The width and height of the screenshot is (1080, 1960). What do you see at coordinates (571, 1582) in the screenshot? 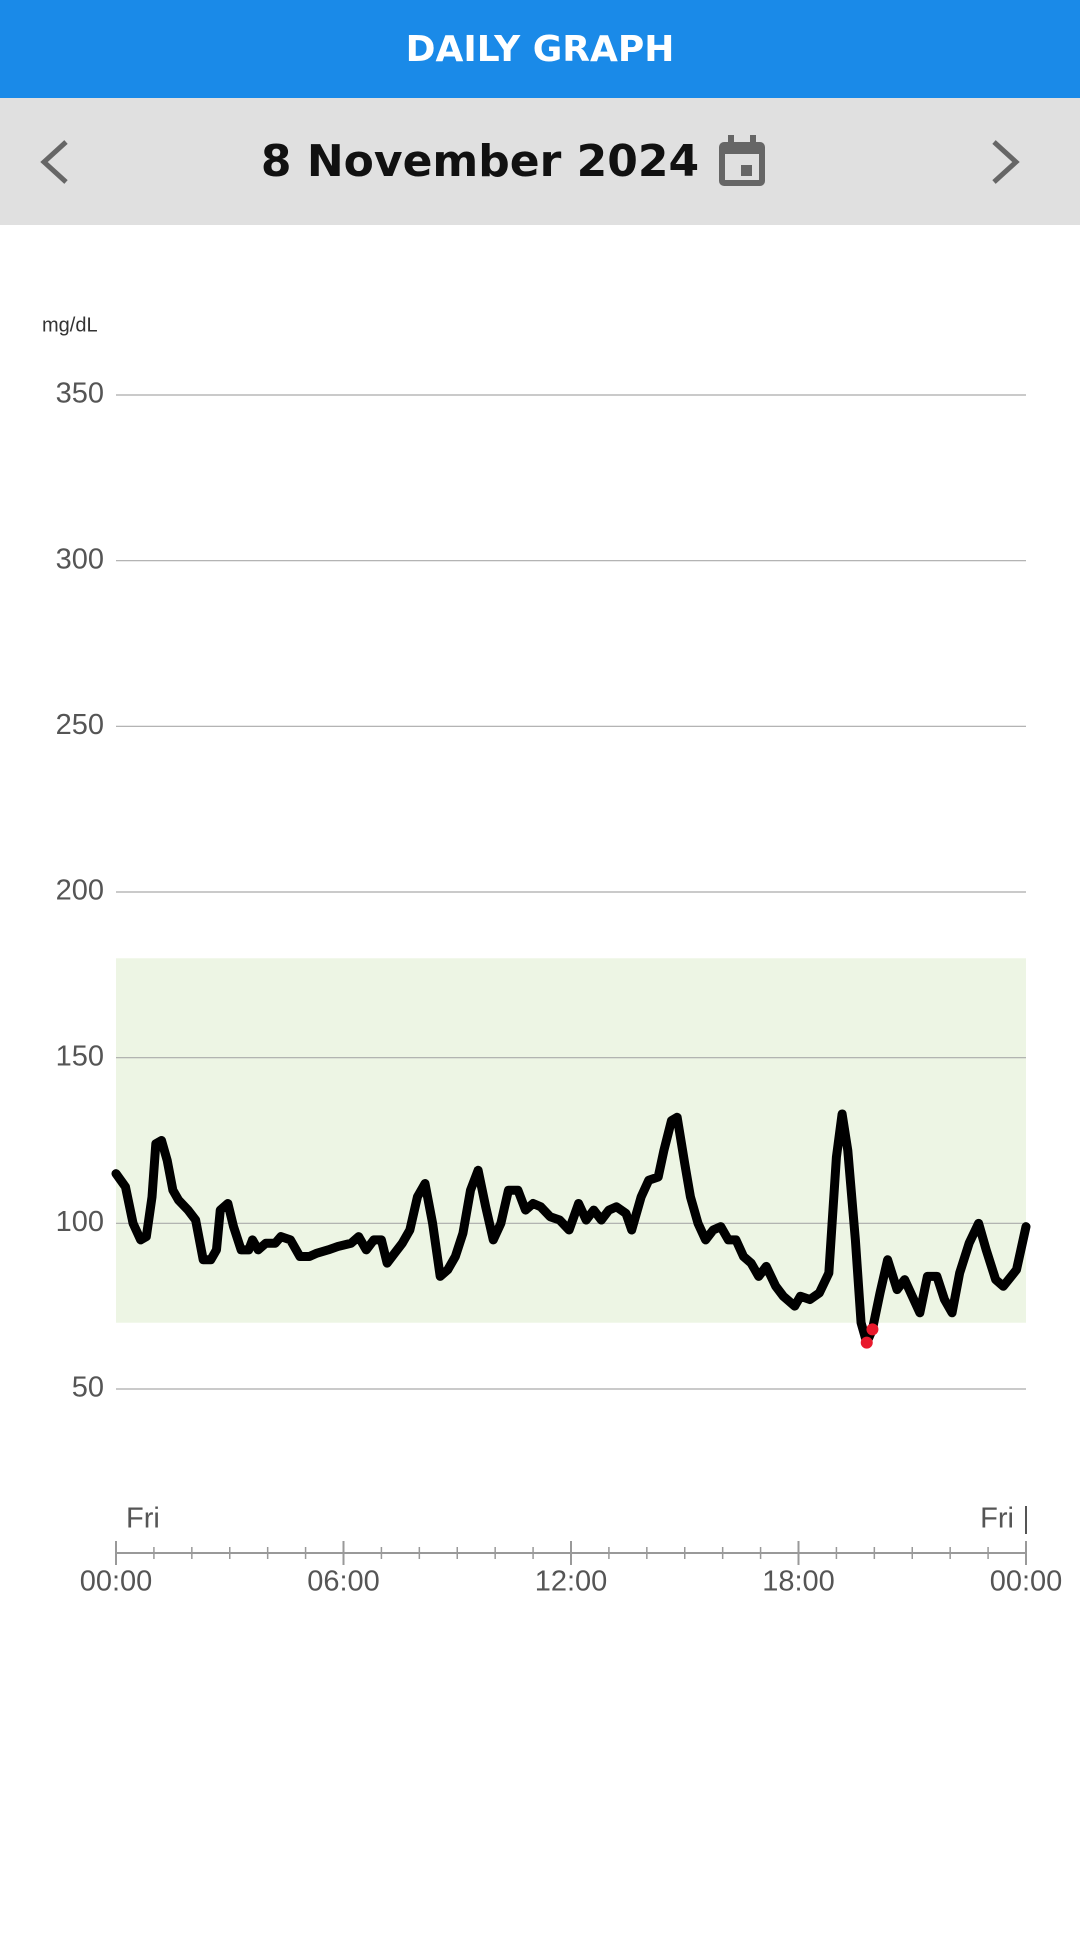
I see `x-tick-label: 12:00` at bounding box center [571, 1582].